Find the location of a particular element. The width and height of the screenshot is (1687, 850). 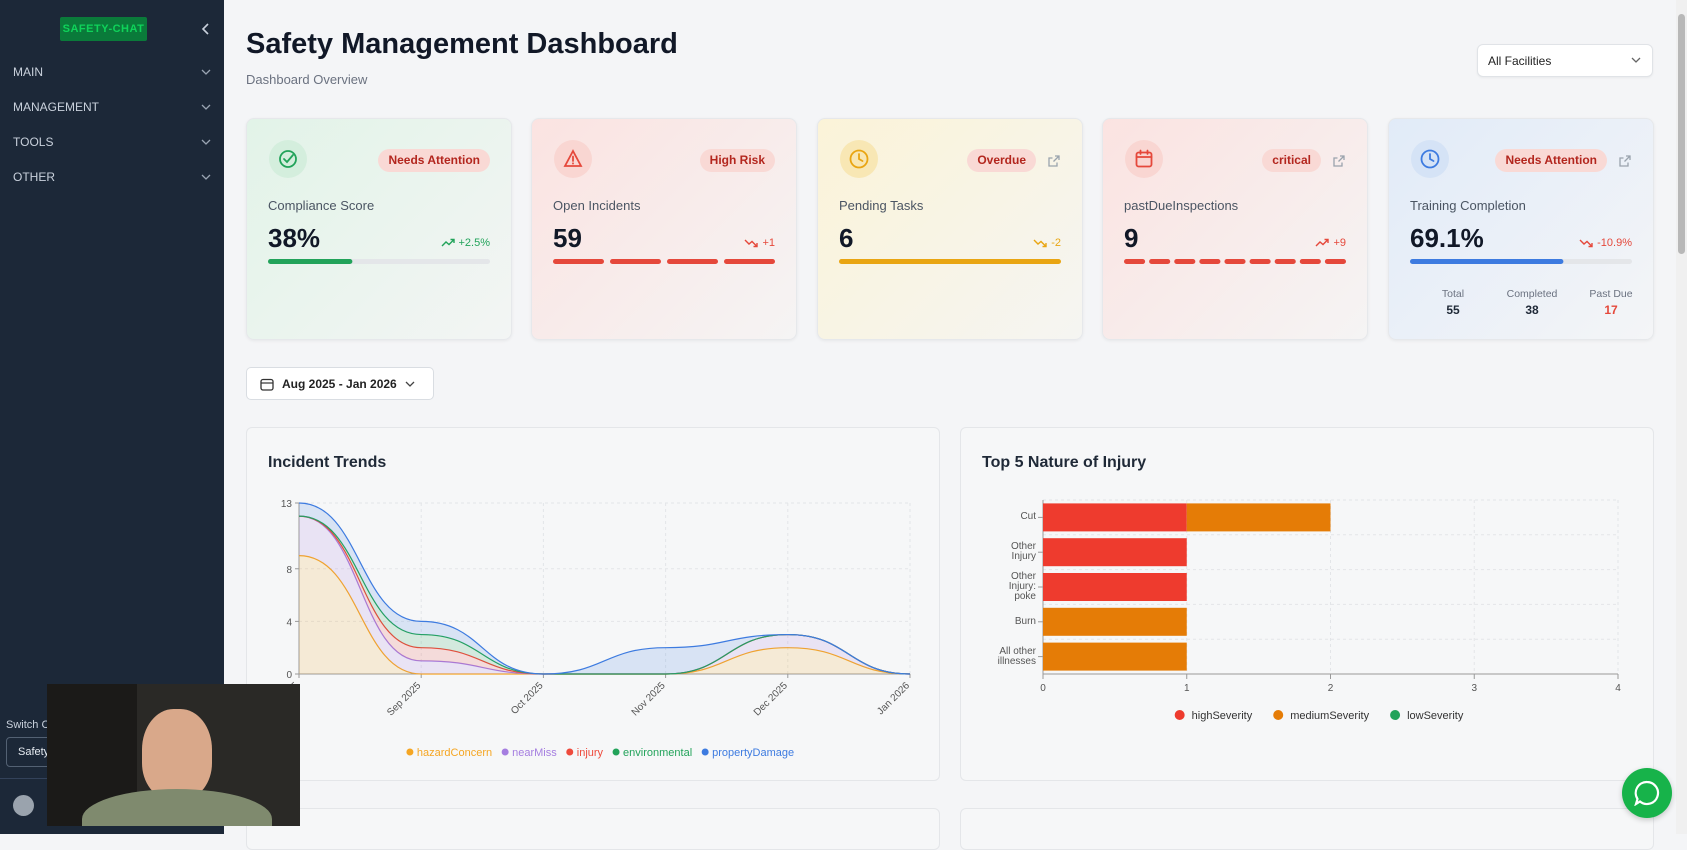

nav-item: OTHER is located at coordinates (112, 177).